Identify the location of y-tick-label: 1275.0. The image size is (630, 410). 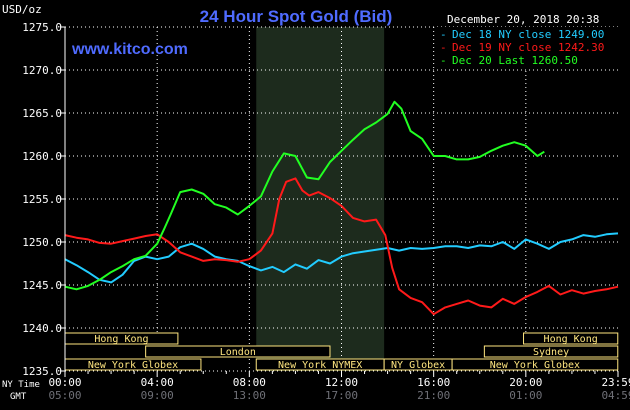
(42, 27).